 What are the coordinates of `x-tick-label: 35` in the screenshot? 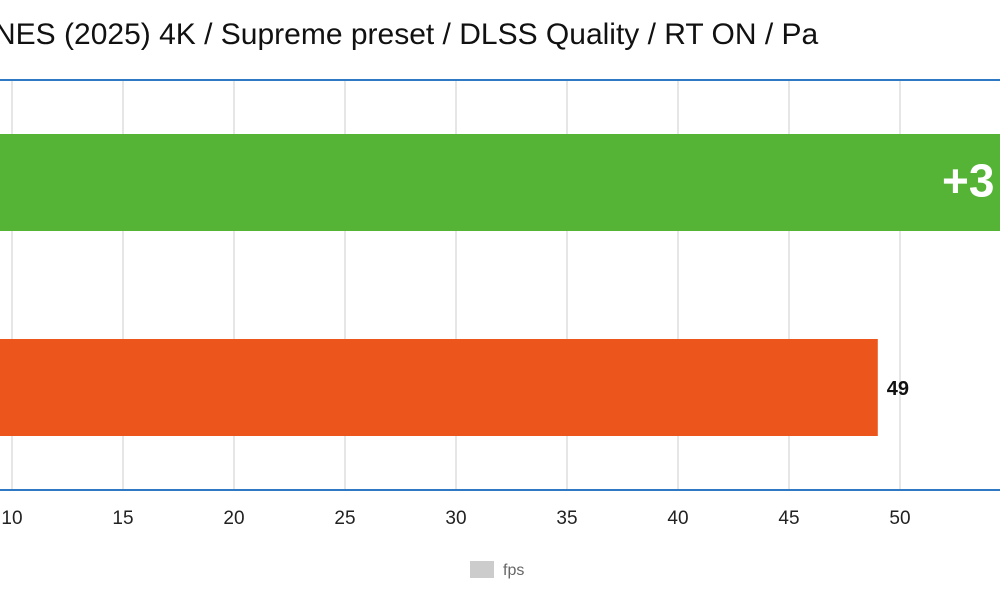 It's located at (566, 518).